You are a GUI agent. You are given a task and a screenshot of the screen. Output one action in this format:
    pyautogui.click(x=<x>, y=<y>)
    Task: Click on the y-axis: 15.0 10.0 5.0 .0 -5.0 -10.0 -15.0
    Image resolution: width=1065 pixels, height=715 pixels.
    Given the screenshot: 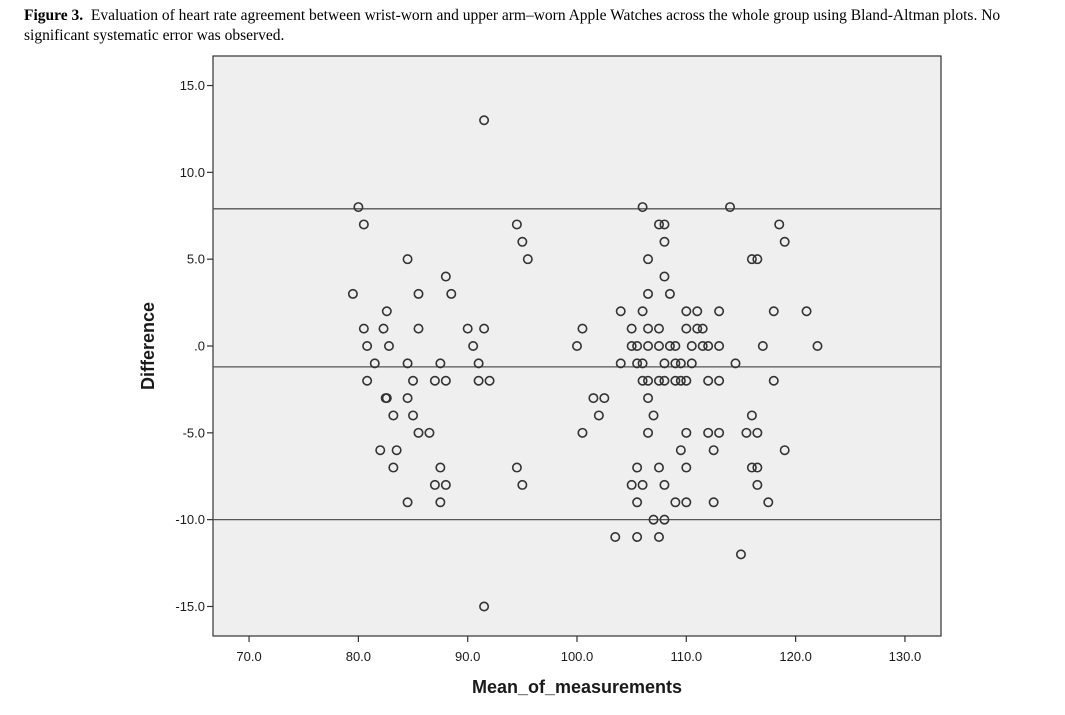 What is the action you would take?
    pyautogui.click(x=194, y=346)
    